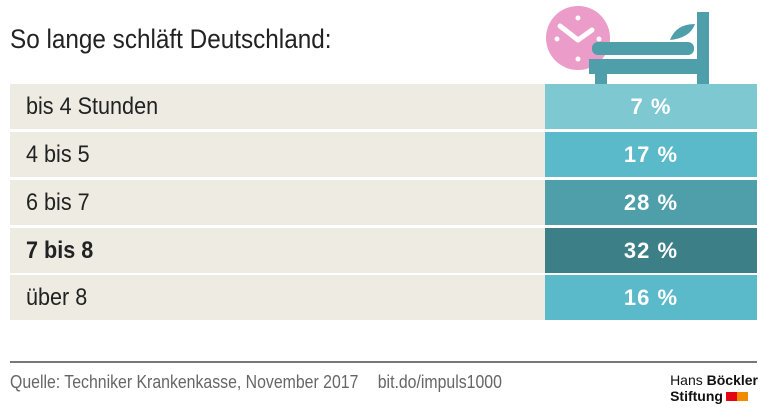  Describe the element at coordinates (649, 48) in the screenshot. I see `bed-icon` at that location.